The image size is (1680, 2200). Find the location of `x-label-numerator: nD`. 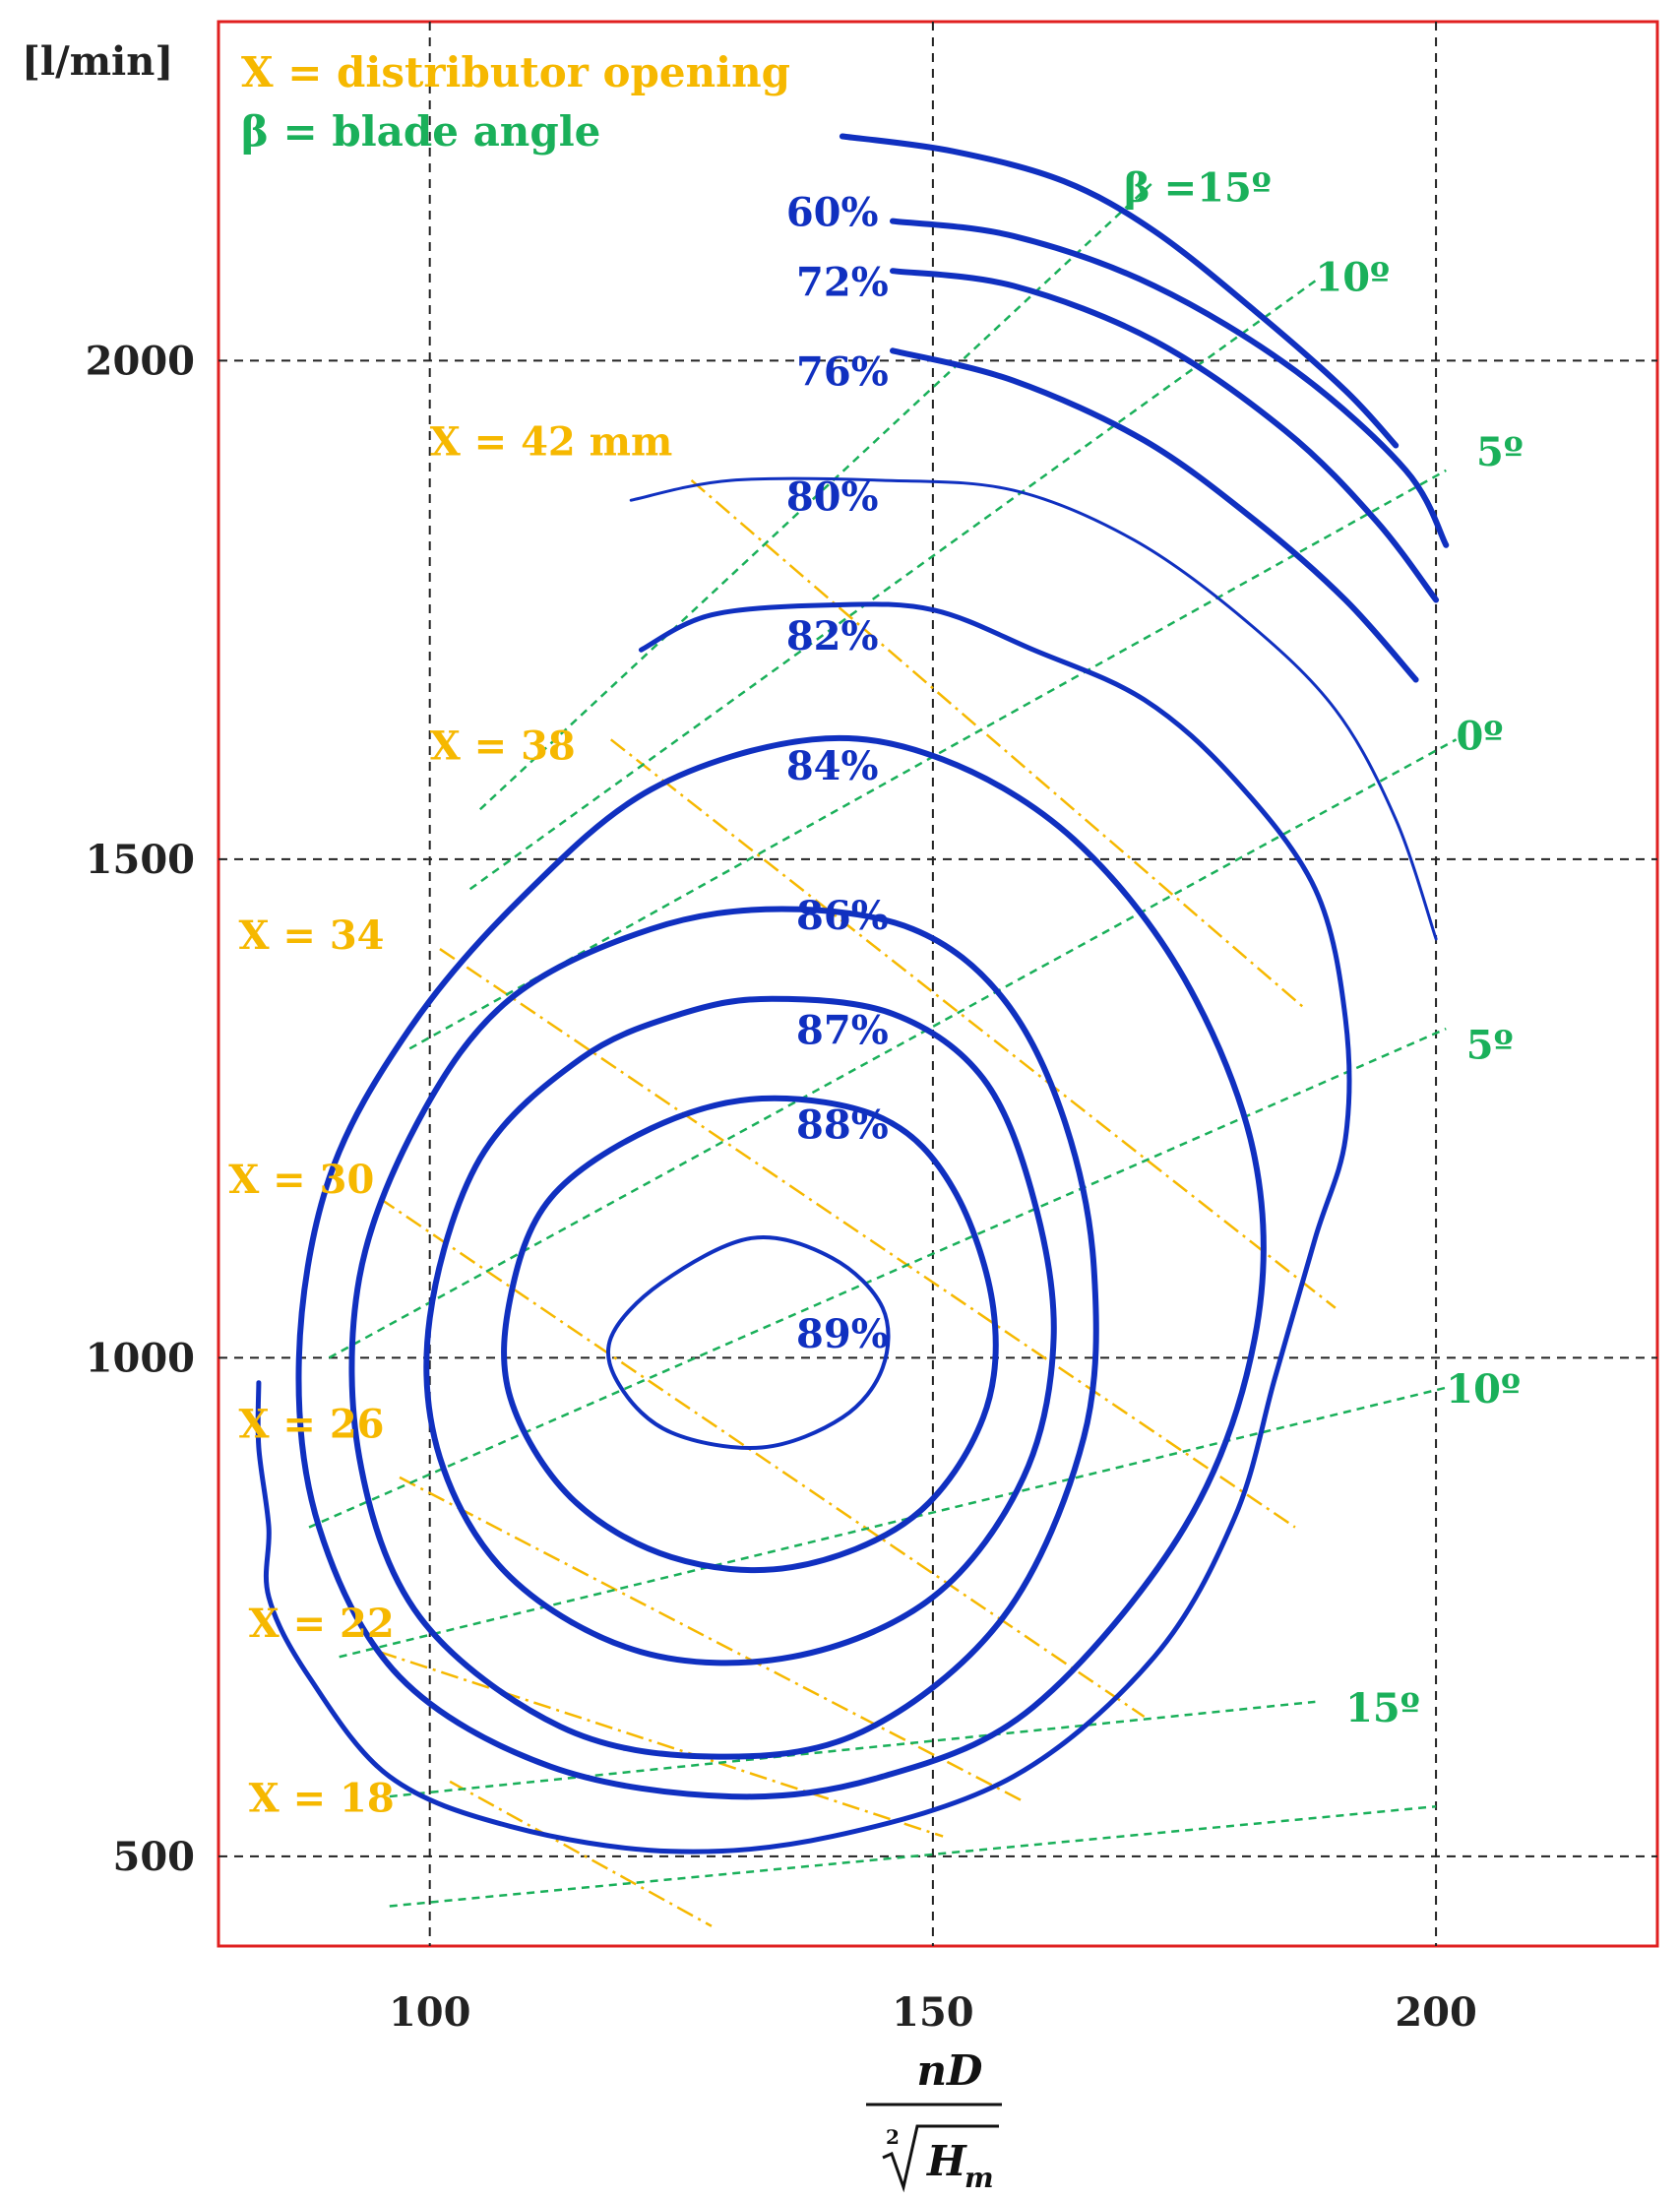

x-label-numerator: nD is located at coordinates (950, 2070).